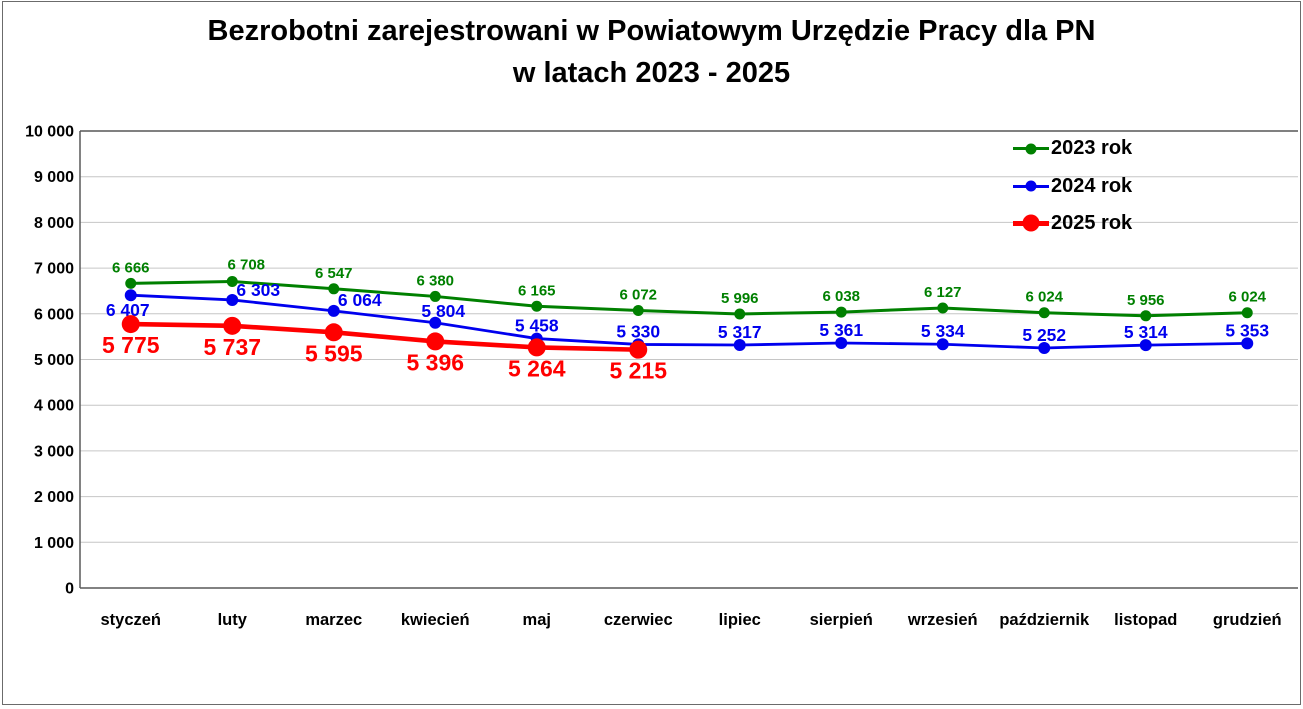  What do you see at coordinates (537, 326) in the screenshot?
I see `data-label: 5 458` at bounding box center [537, 326].